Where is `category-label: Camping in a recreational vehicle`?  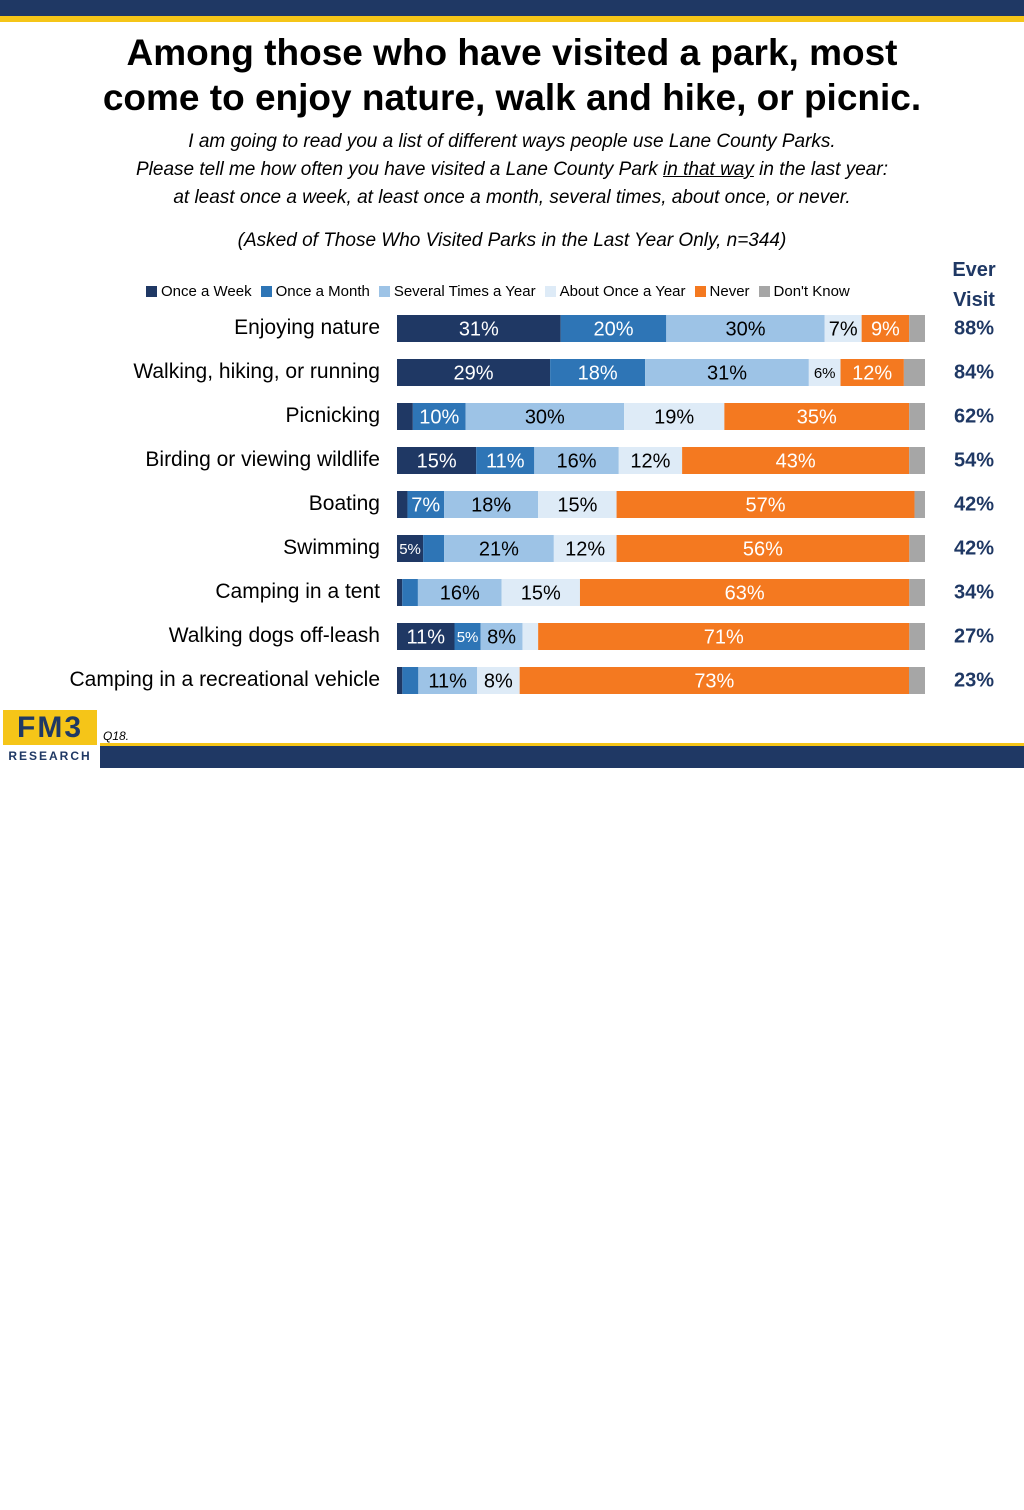
category-label: Camping in a recreational vehicle is located at coordinates (225, 679).